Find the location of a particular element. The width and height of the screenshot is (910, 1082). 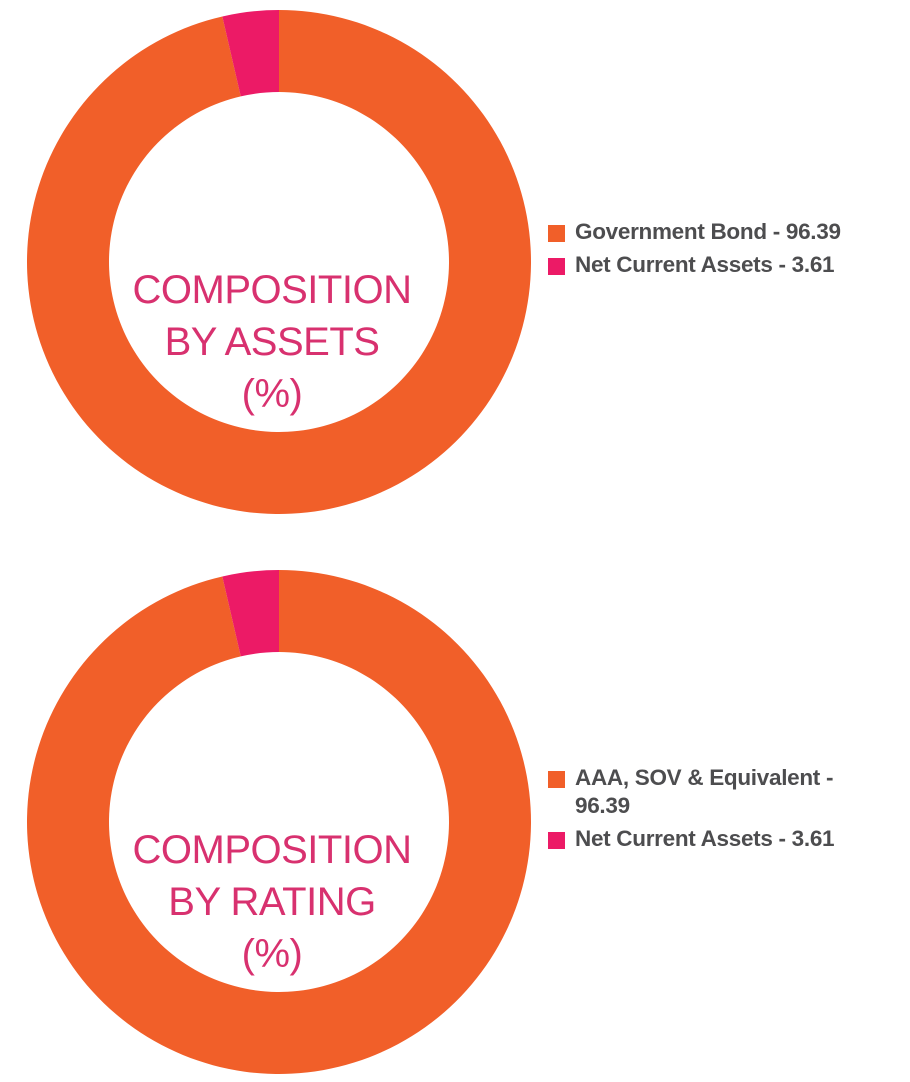

legend-item-government-bond: Government Bond - 96.39 is located at coordinates (718, 232).